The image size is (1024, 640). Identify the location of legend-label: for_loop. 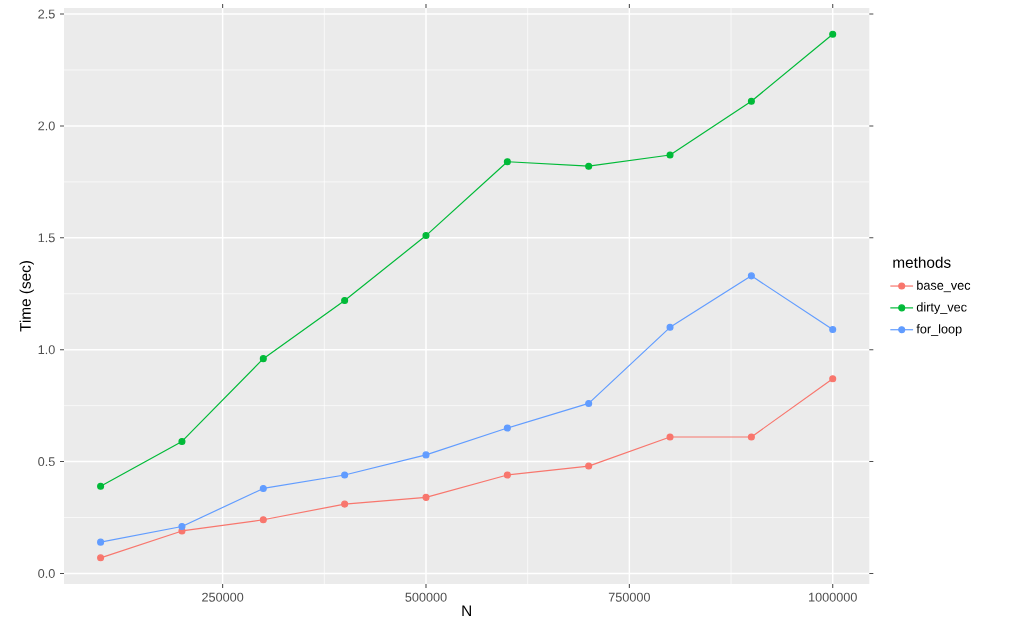
(939, 330).